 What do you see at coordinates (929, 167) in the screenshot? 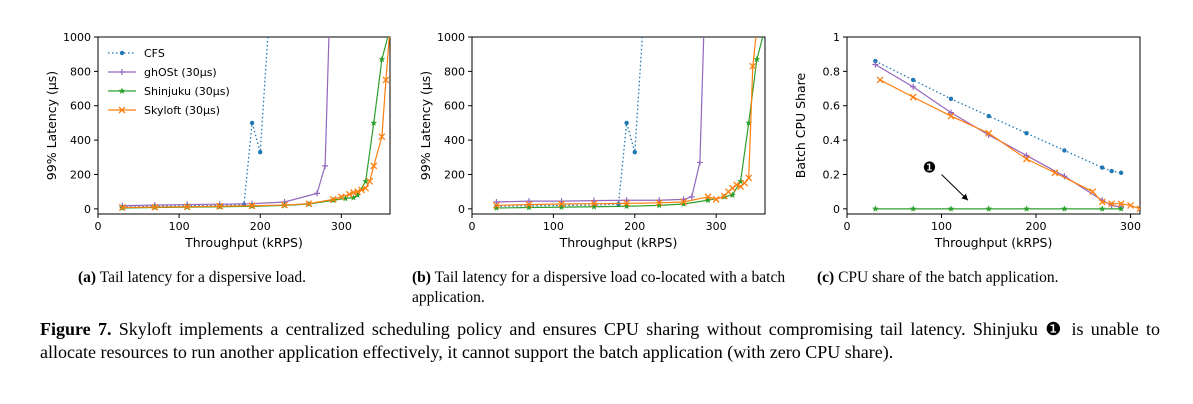
I see `annotation-marker: ❶` at bounding box center [929, 167].